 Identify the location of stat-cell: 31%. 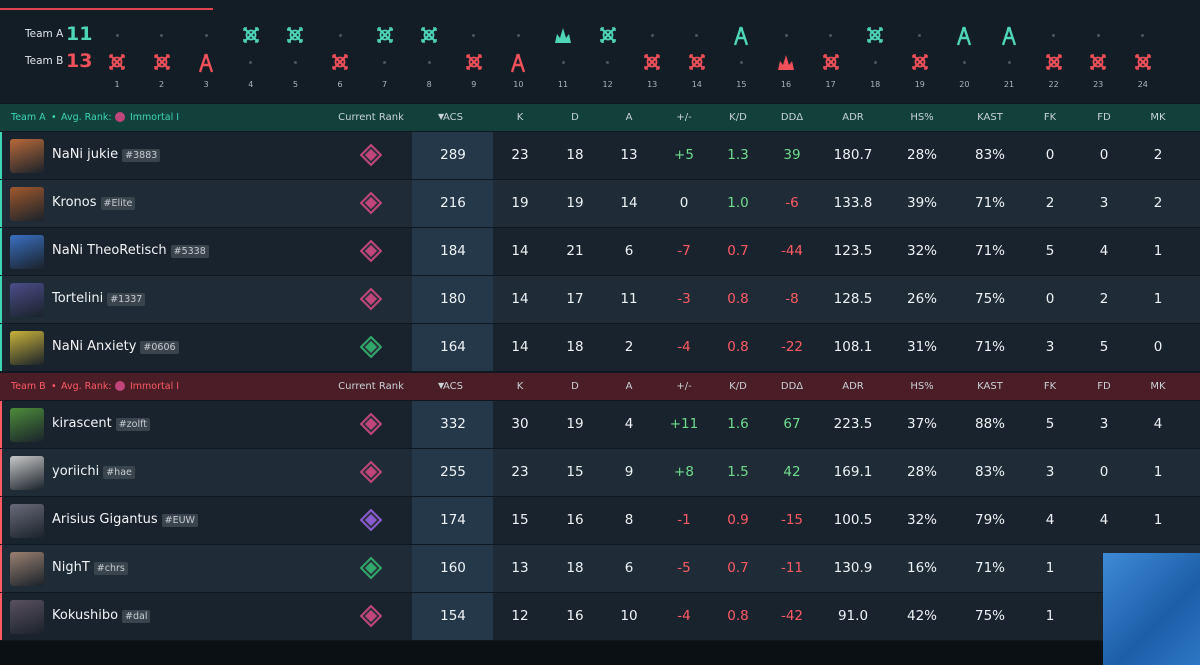
(922, 347).